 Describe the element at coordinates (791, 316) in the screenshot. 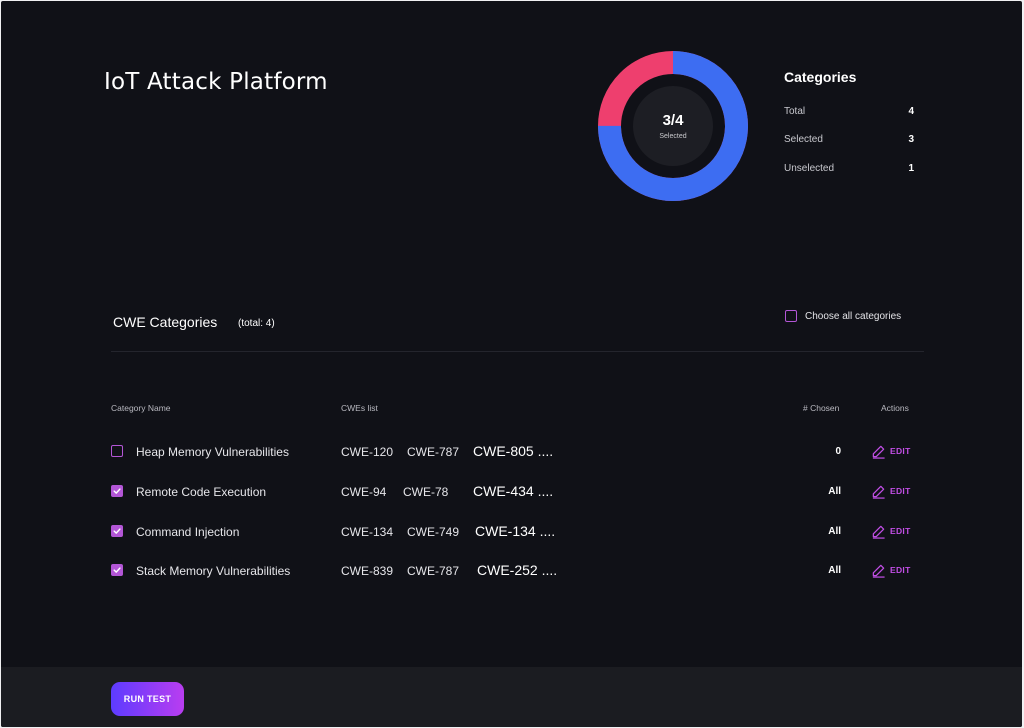

I see `choose-all-checkbox` at that location.